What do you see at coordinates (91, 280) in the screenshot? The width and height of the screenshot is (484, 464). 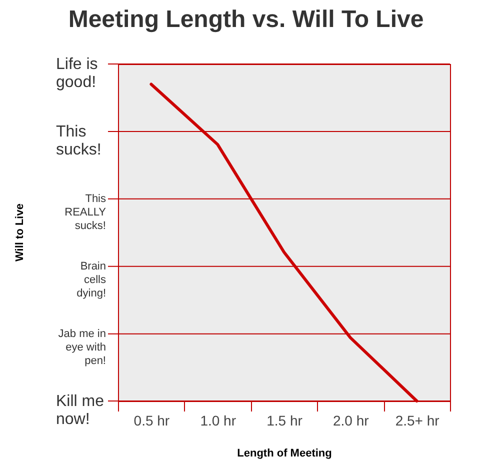 I see `ref-line-label: Brain cells dying!` at bounding box center [91, 280].